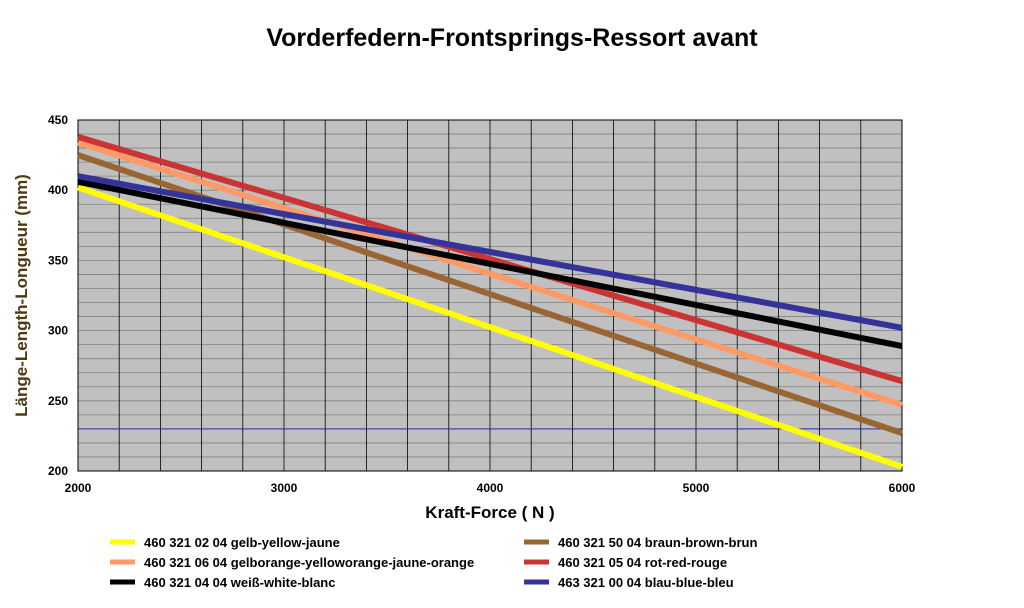 The image size is (1024, 608). What do you see at coordinates (21, 295) in the screenshot?
I see `y-axis-title: Länge-Length-Longueur (mm)` at bounding box center [21, 295].